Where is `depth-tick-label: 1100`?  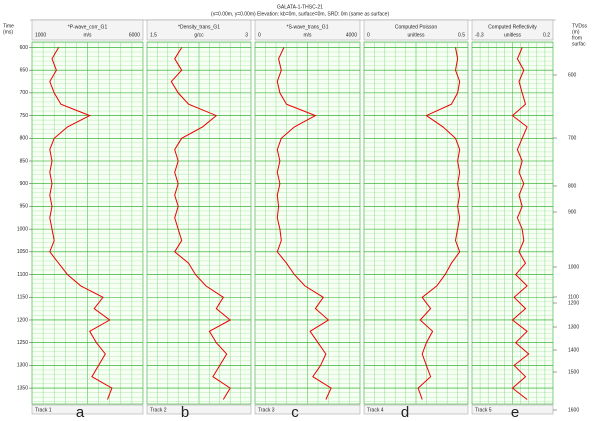 depth-tick-label: 1100 is located at coordinates (573, 297).